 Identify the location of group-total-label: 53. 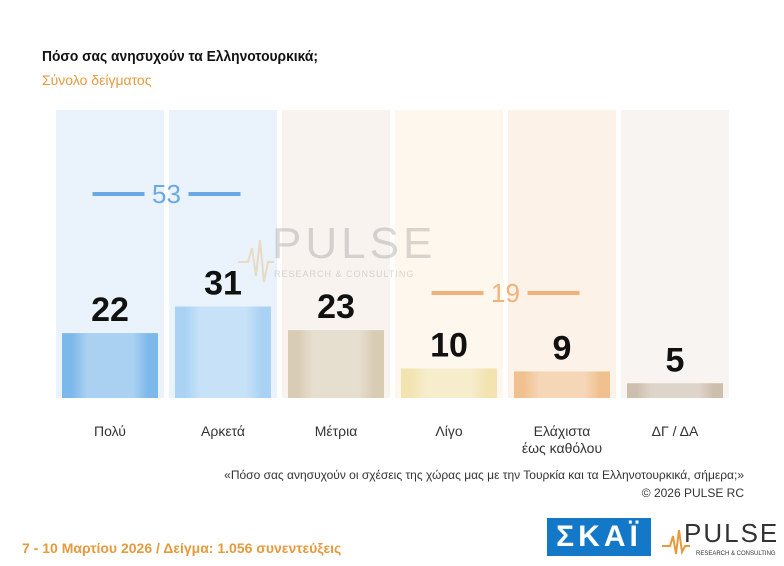
(166, 194).